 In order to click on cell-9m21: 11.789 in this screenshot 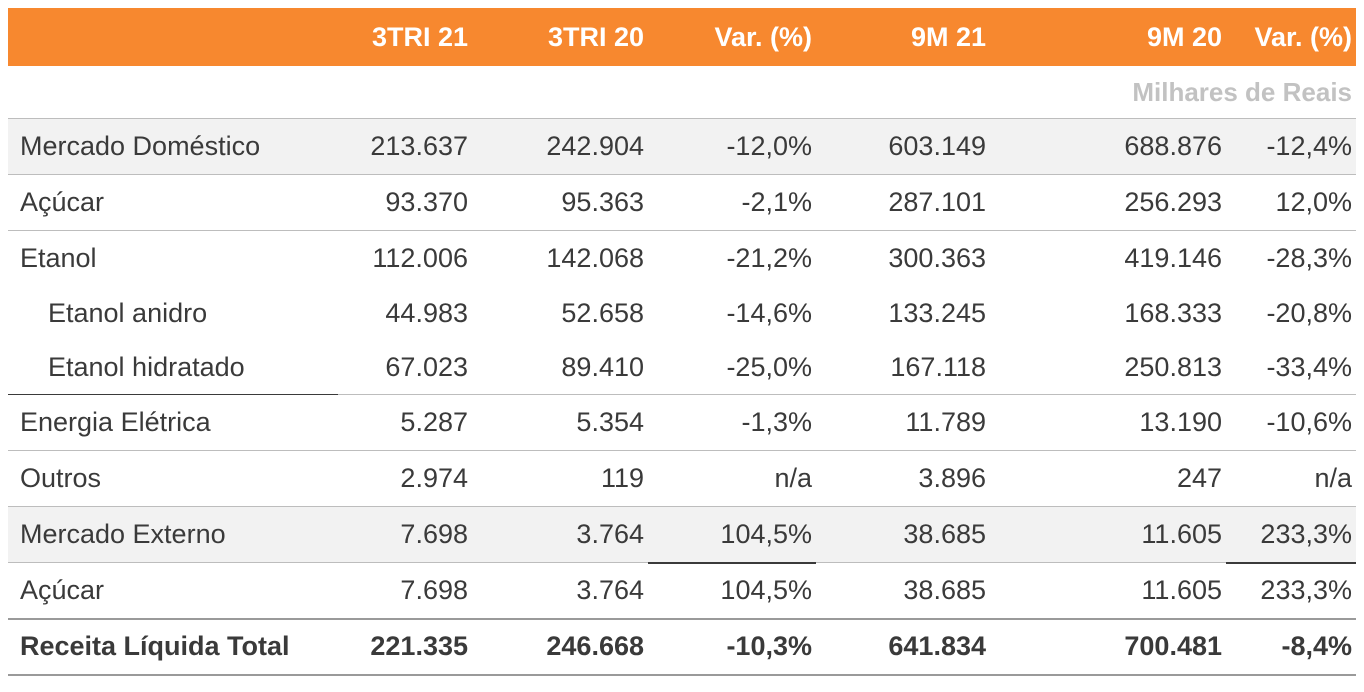, I will do `click(903, 422)`.